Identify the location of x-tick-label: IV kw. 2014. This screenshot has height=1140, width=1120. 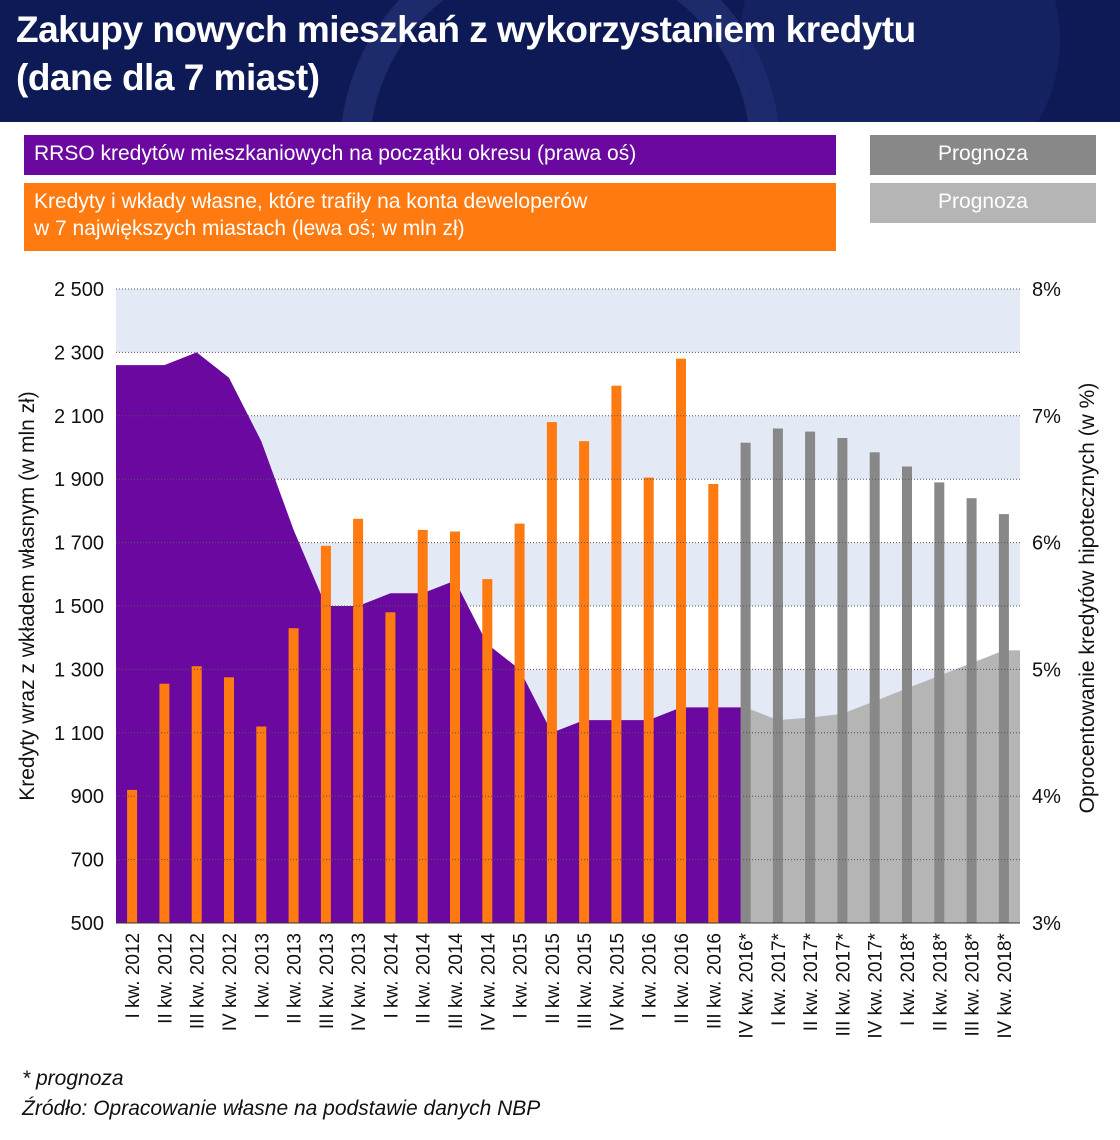
(488, 982).